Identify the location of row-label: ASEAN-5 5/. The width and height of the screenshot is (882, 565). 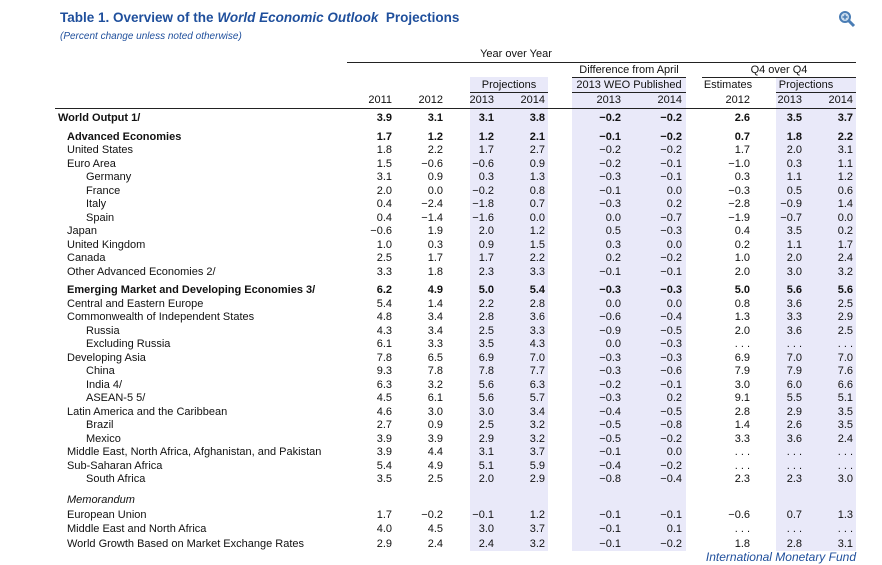
(116, 398).